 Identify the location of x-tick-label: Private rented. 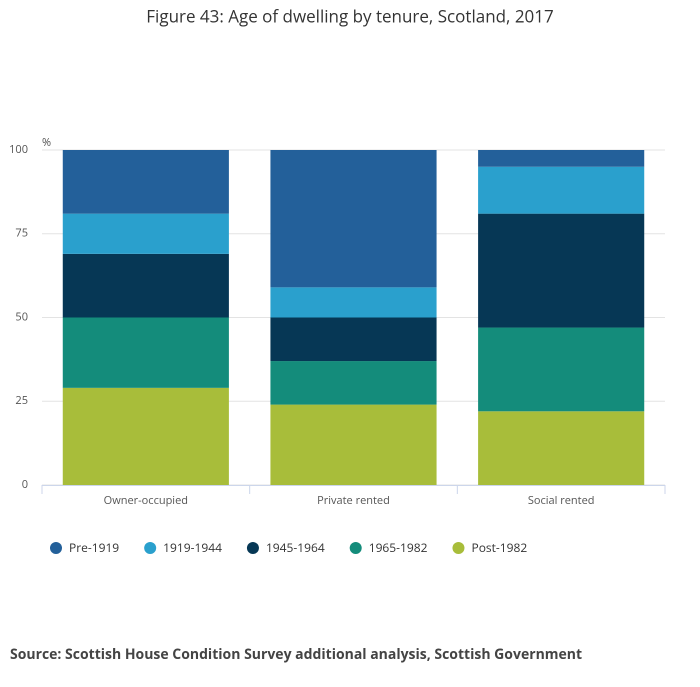
(353, 500).